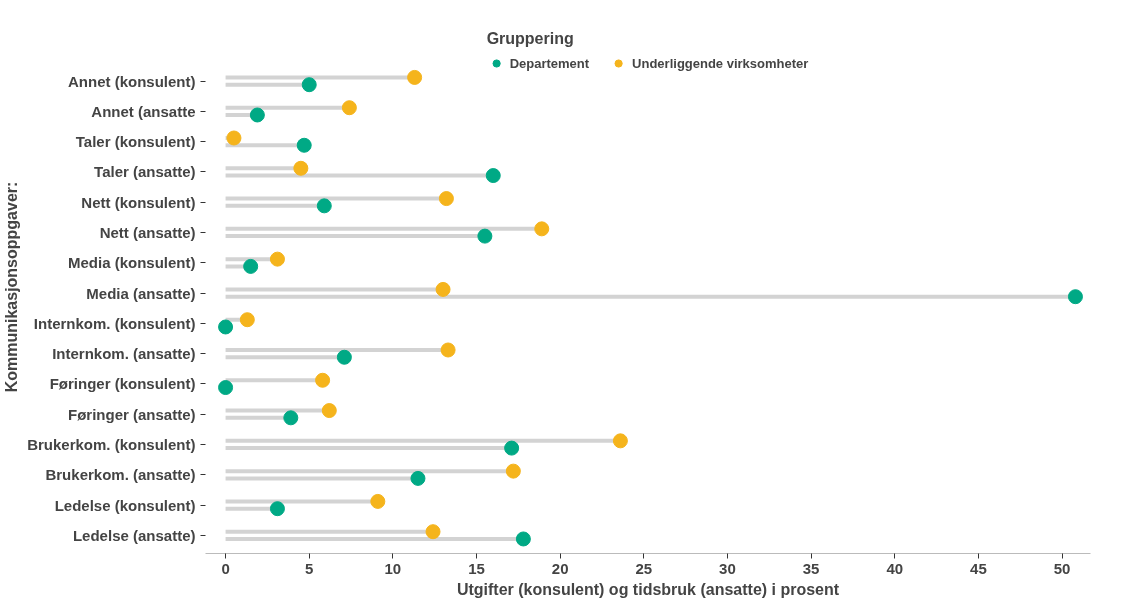 This screenshot has width=1128, height=607. Describe the element at coordinates (560, 568) in the screenshot. I see `x-tick-label: 20` at that location.